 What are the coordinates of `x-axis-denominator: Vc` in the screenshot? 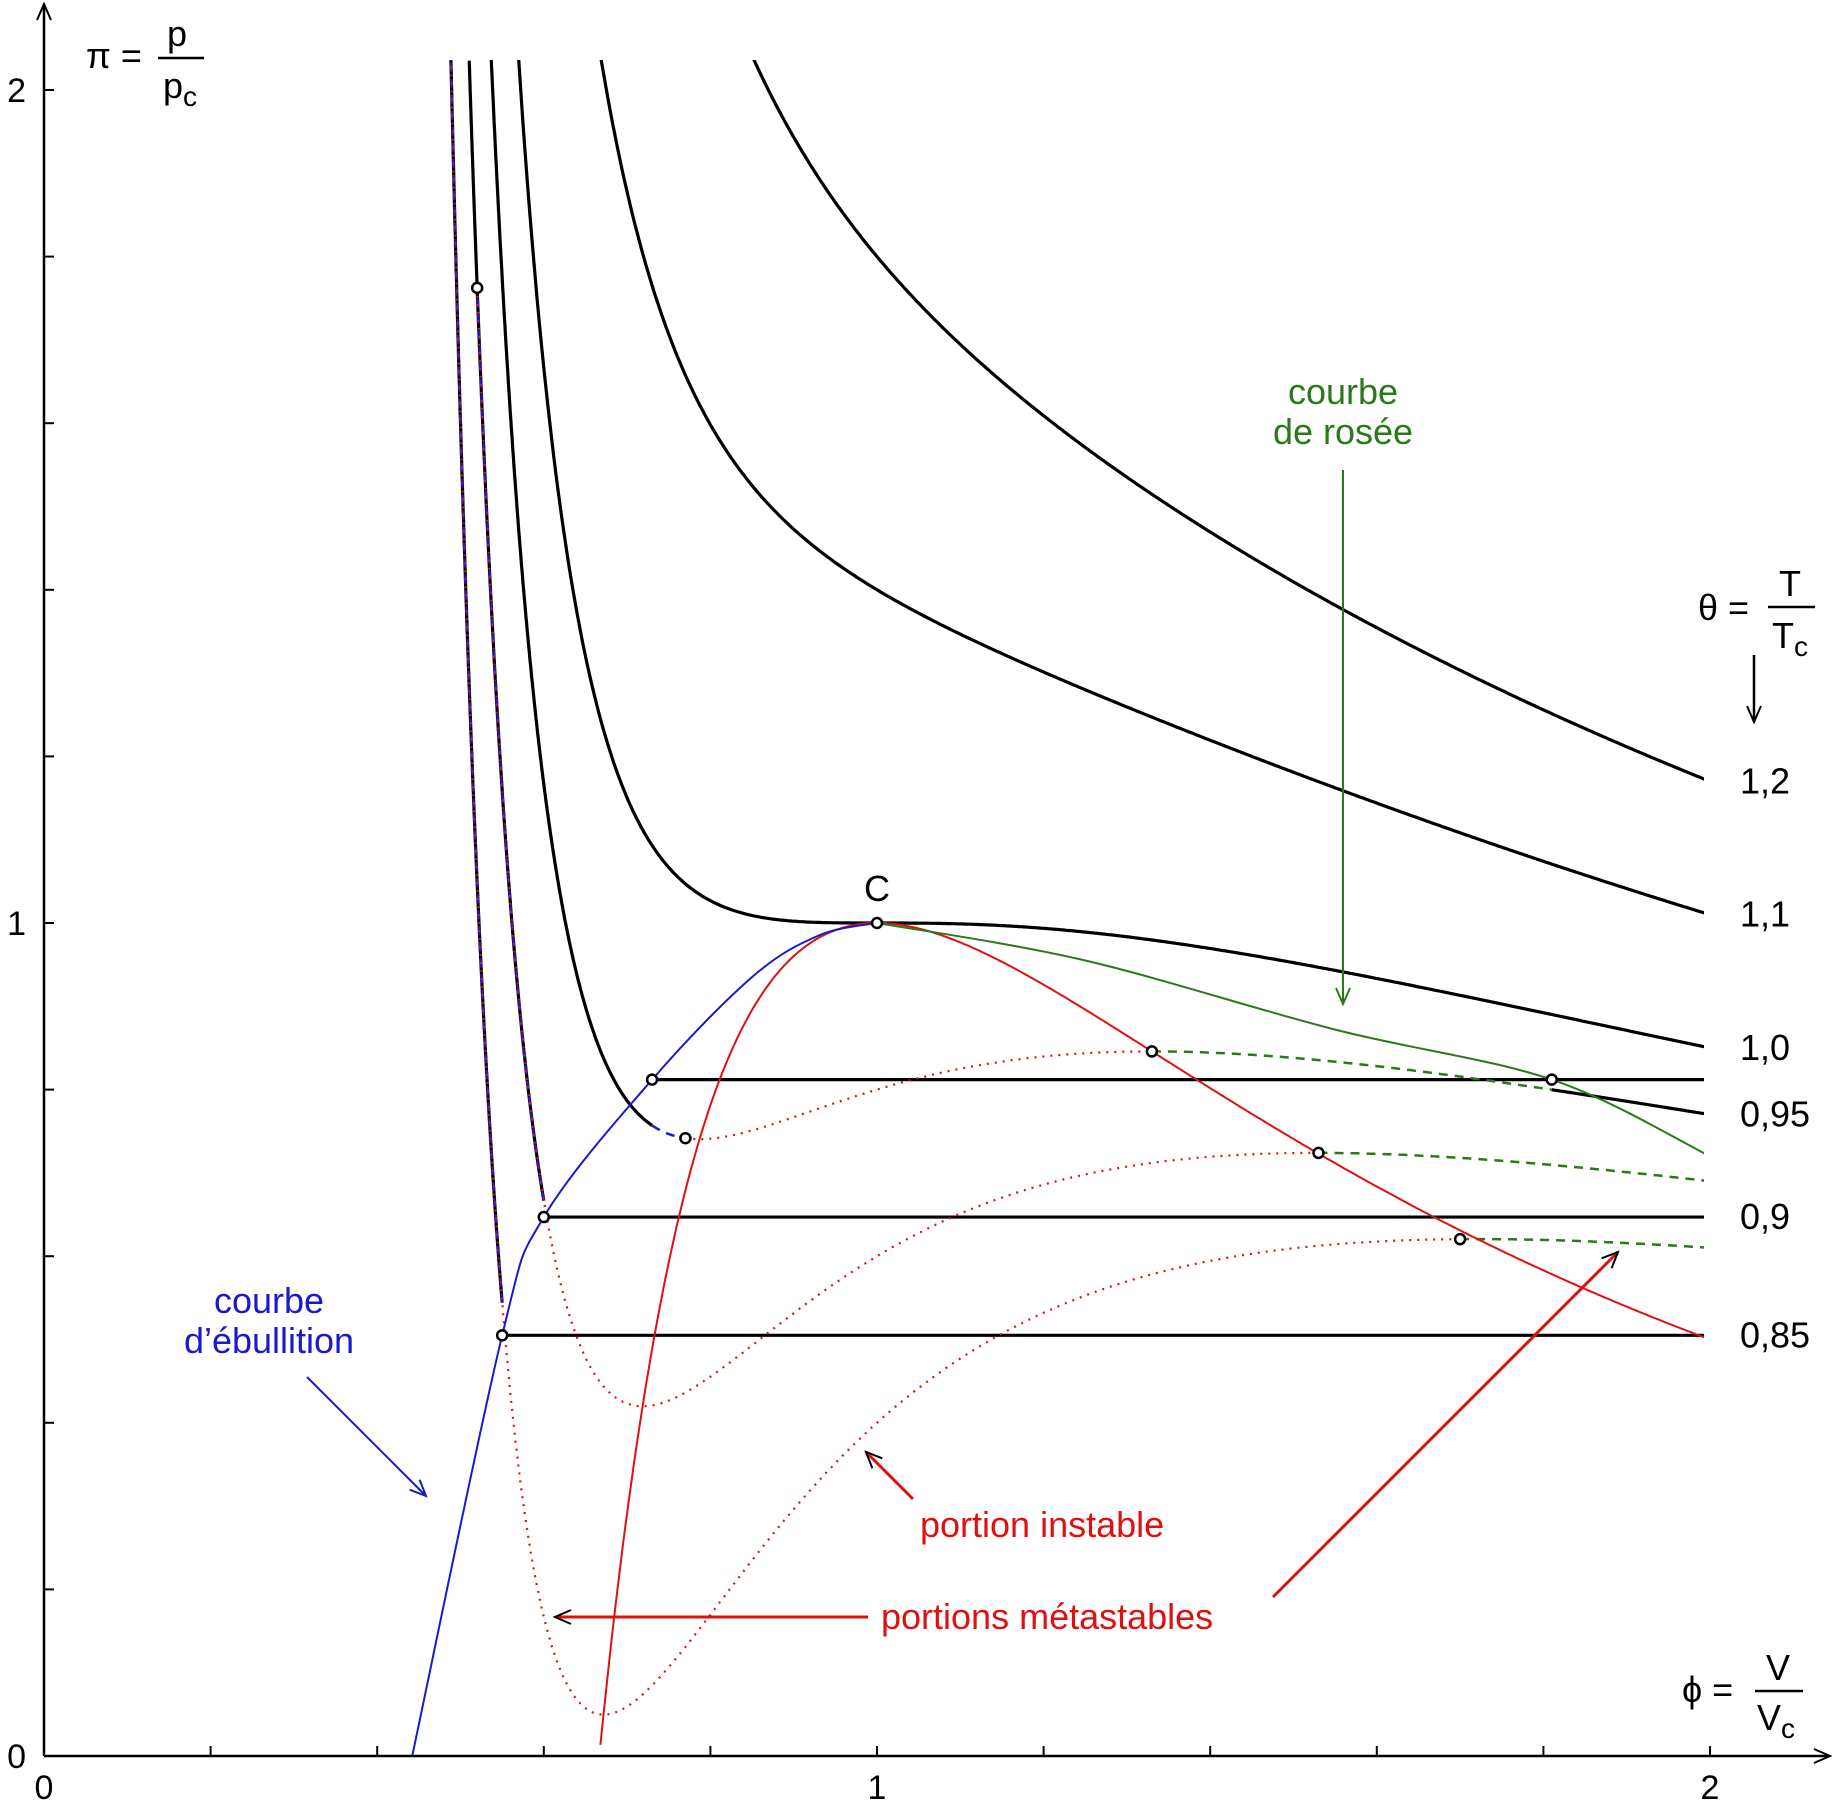 It's located at (1776, 1720).